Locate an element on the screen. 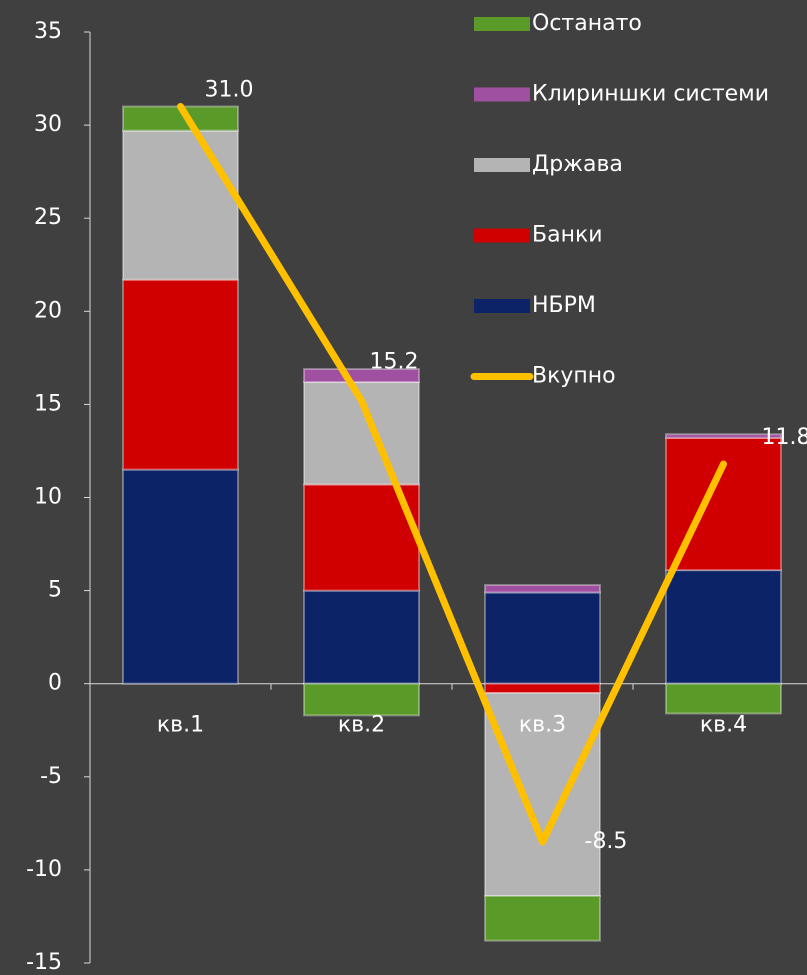 This screenshot has width=807, height=975. y-tick-label: 15 is located at coordinates (48, 403).